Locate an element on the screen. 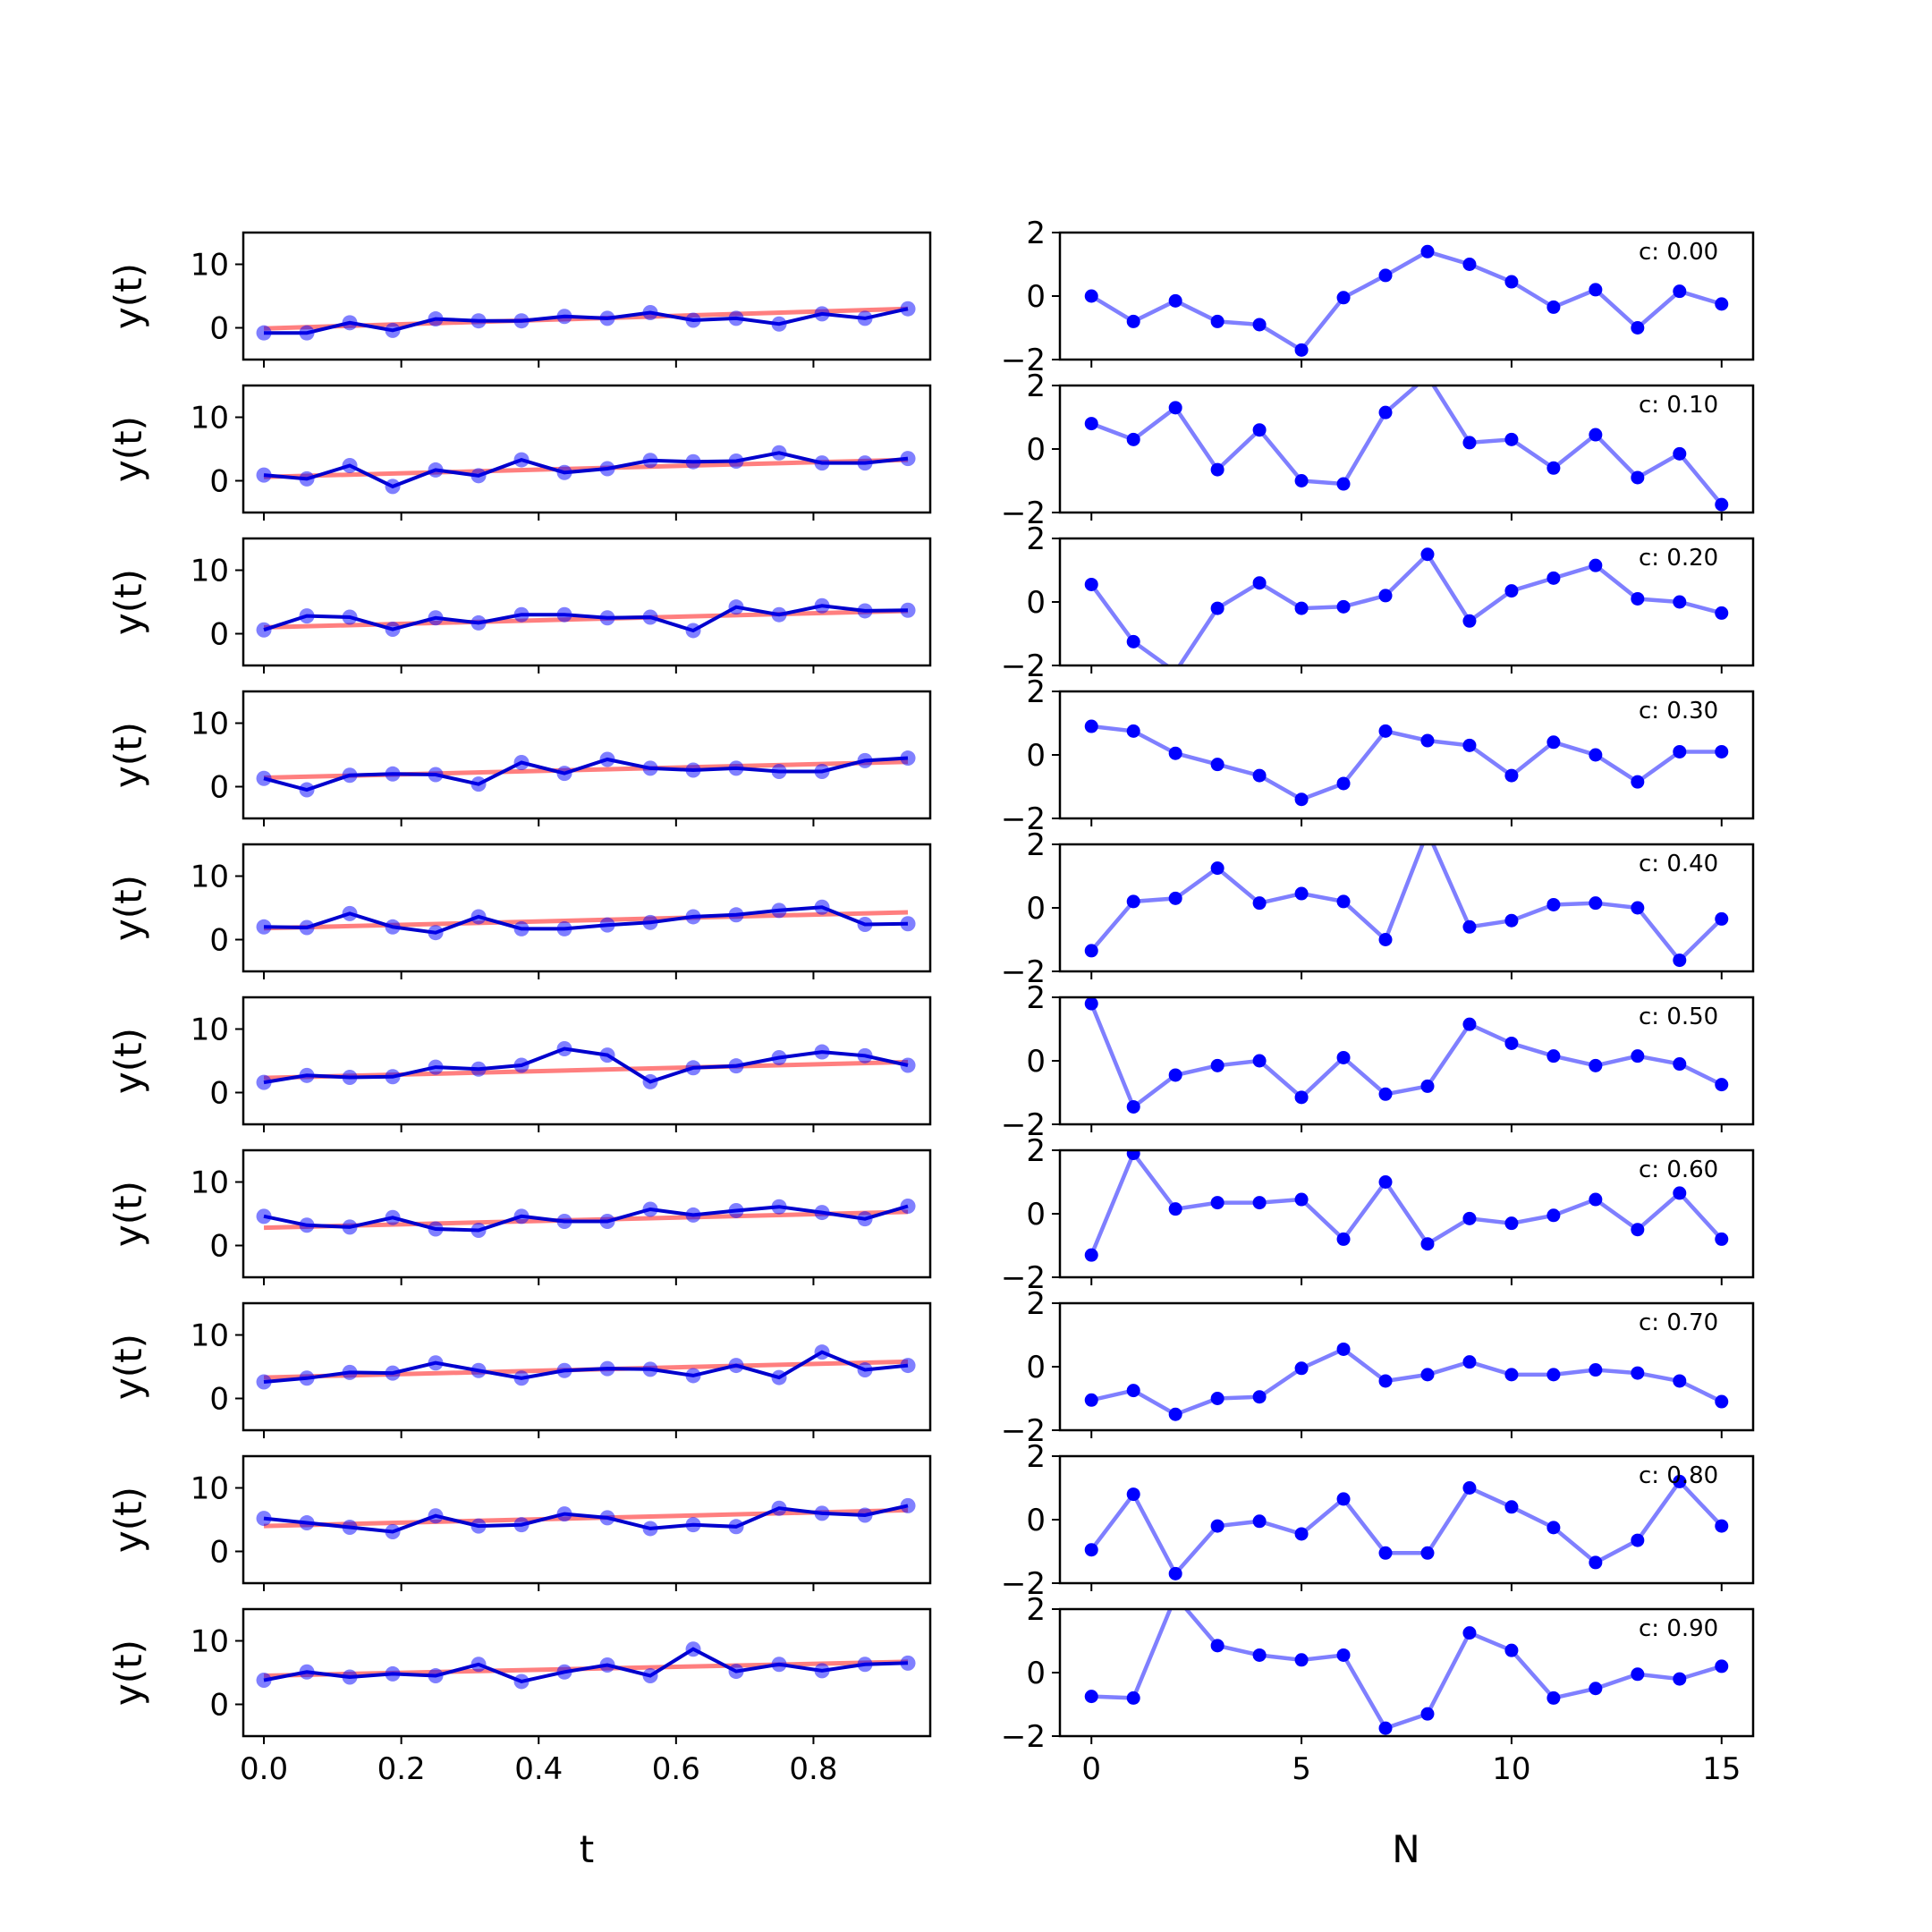 The image size is (1932, 1932). right-panel-3: −2 0 2 c: 0.30 is located at coordinates (1378, 755).